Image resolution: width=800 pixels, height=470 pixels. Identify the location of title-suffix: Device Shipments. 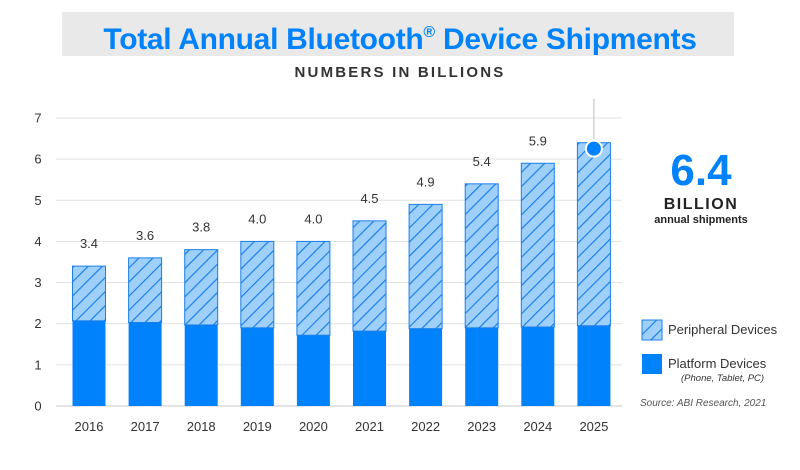
(565, 39).